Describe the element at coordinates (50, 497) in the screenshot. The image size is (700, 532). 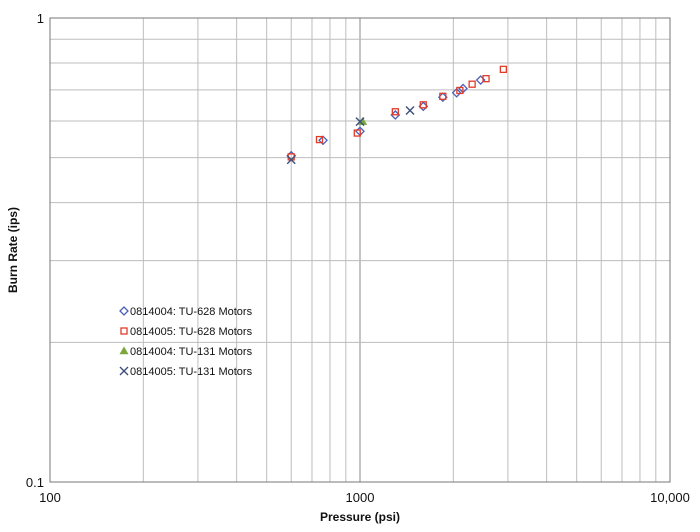
I see `x-tick-label: 100` at that location.